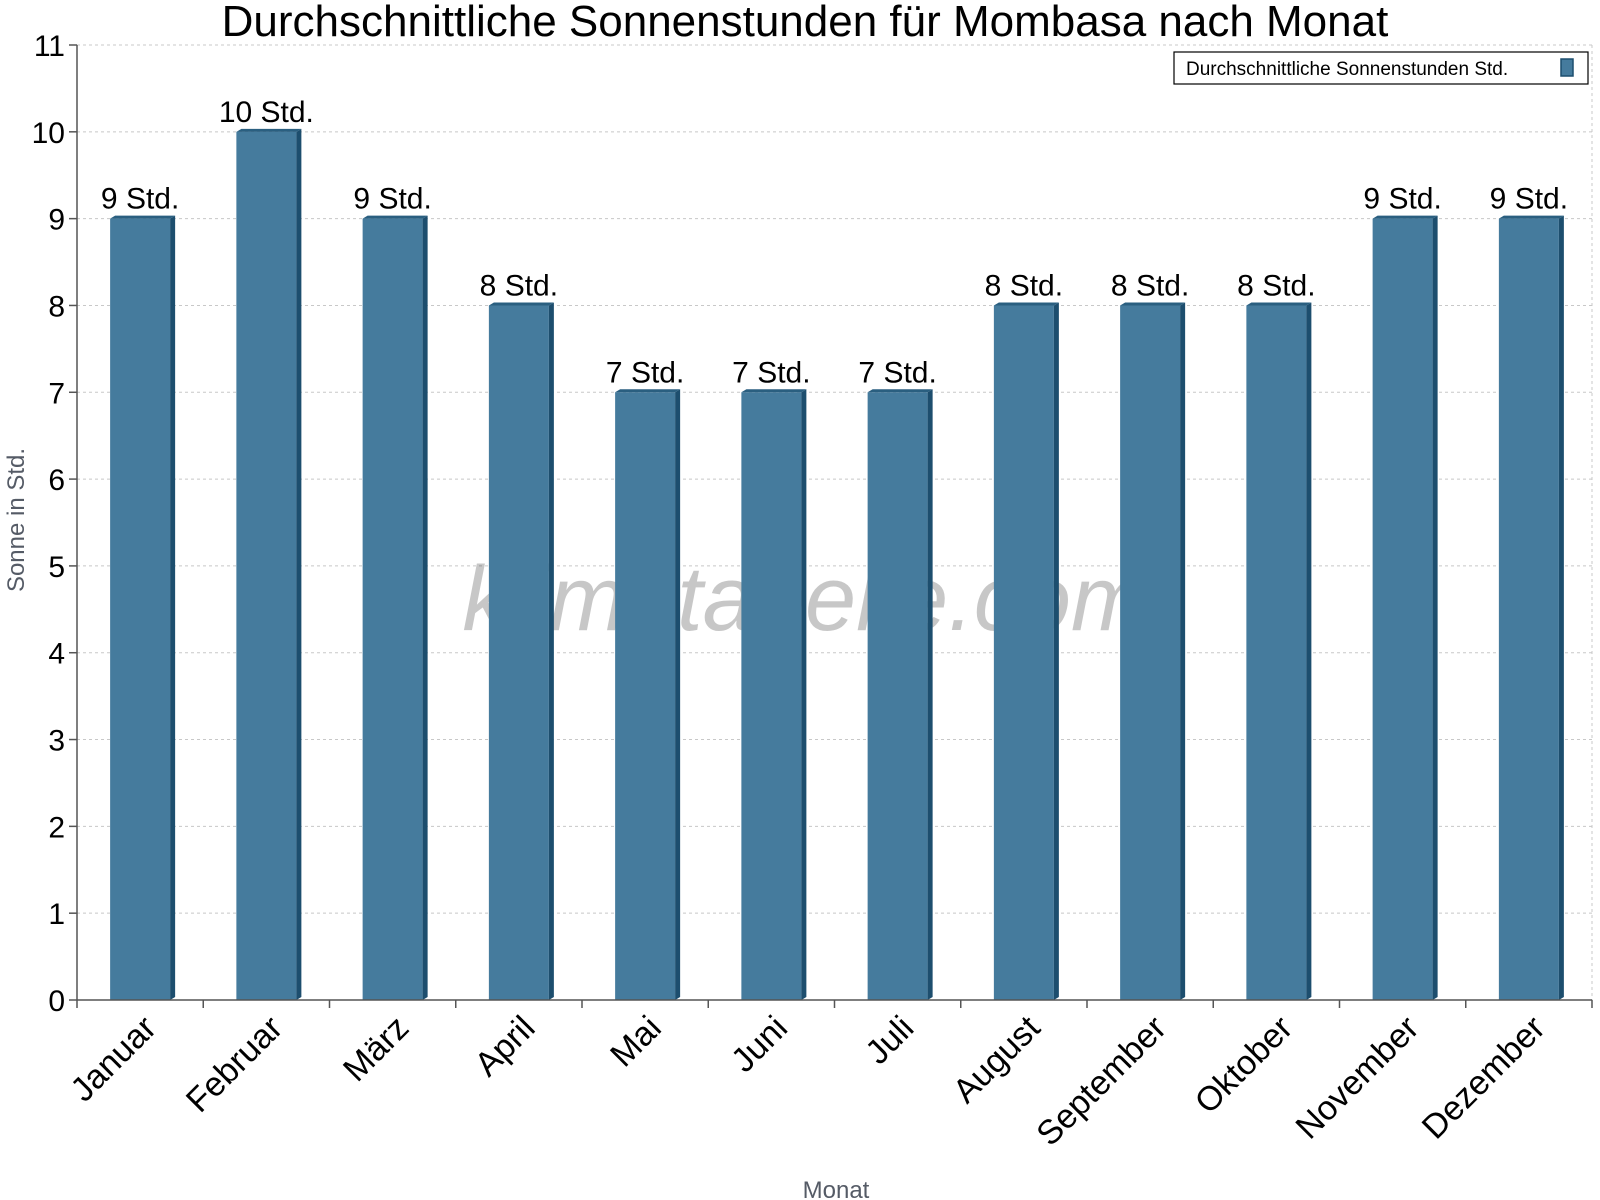 This screenshot has width=1600, height=1200. Describe the element at coordinates (636, 1042) in the screenshot. I see `x-tick-label: Mai` at that location.